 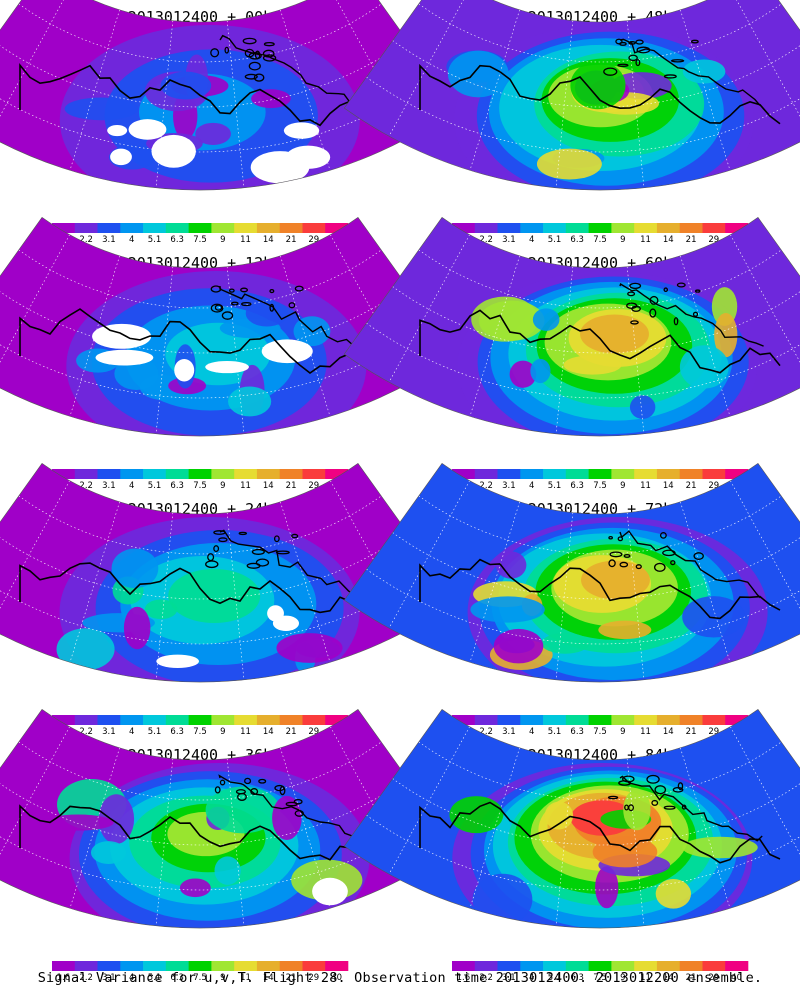 What do you see at coordinates (64, 978) in the screenshot?
I see `colorbar-label: 1.6` at bounding box center [64, 978].